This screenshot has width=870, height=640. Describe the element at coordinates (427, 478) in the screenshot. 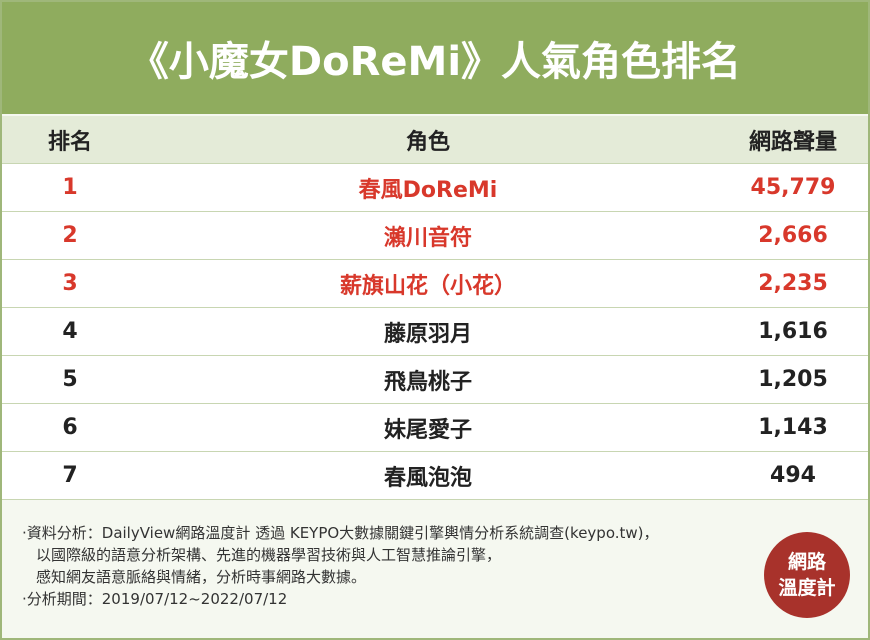

I see `cell: 春風泡泡` at that location.